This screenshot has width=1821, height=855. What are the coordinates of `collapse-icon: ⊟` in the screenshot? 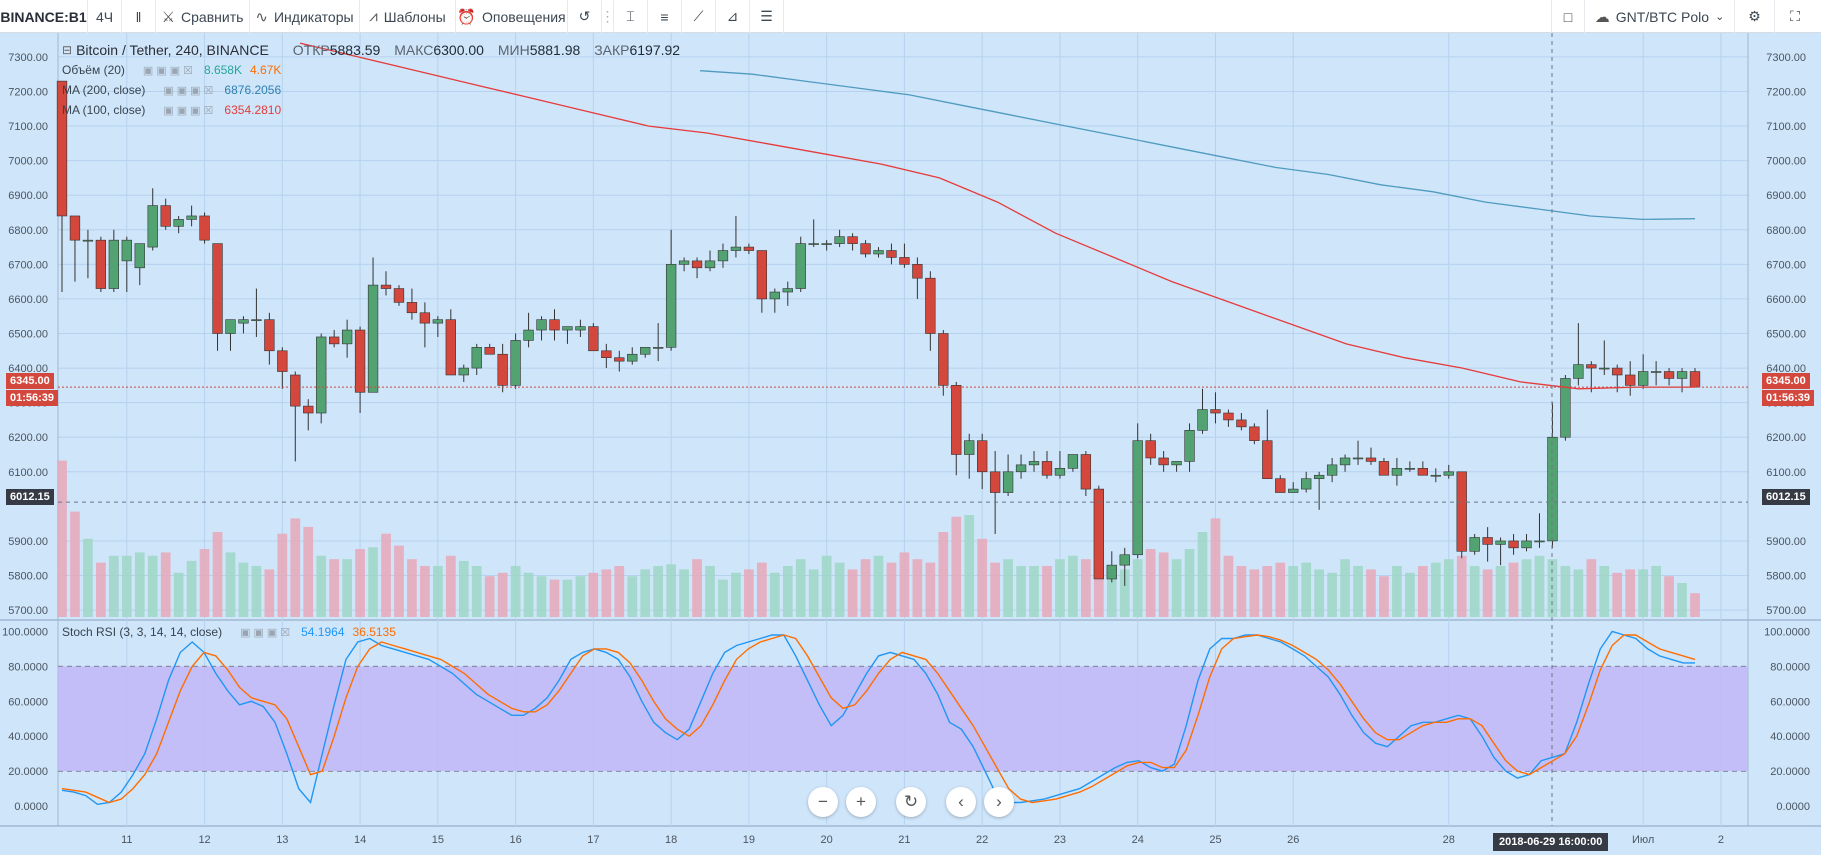 It's located at (67, 50).